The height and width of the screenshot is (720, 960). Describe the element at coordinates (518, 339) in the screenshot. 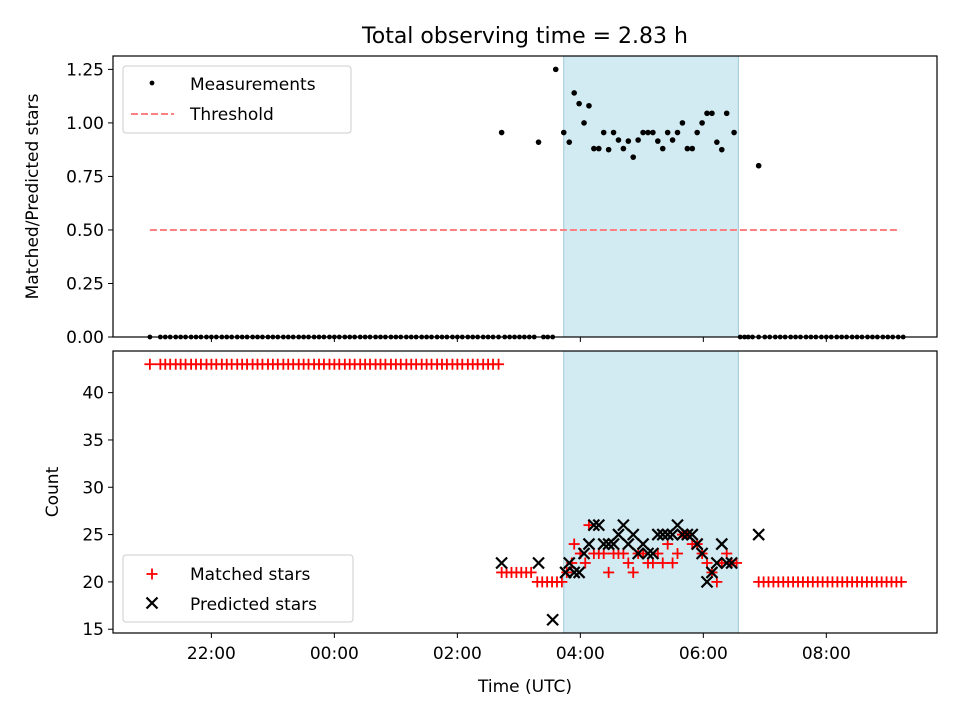

I see `top-x-ticks` at that location.